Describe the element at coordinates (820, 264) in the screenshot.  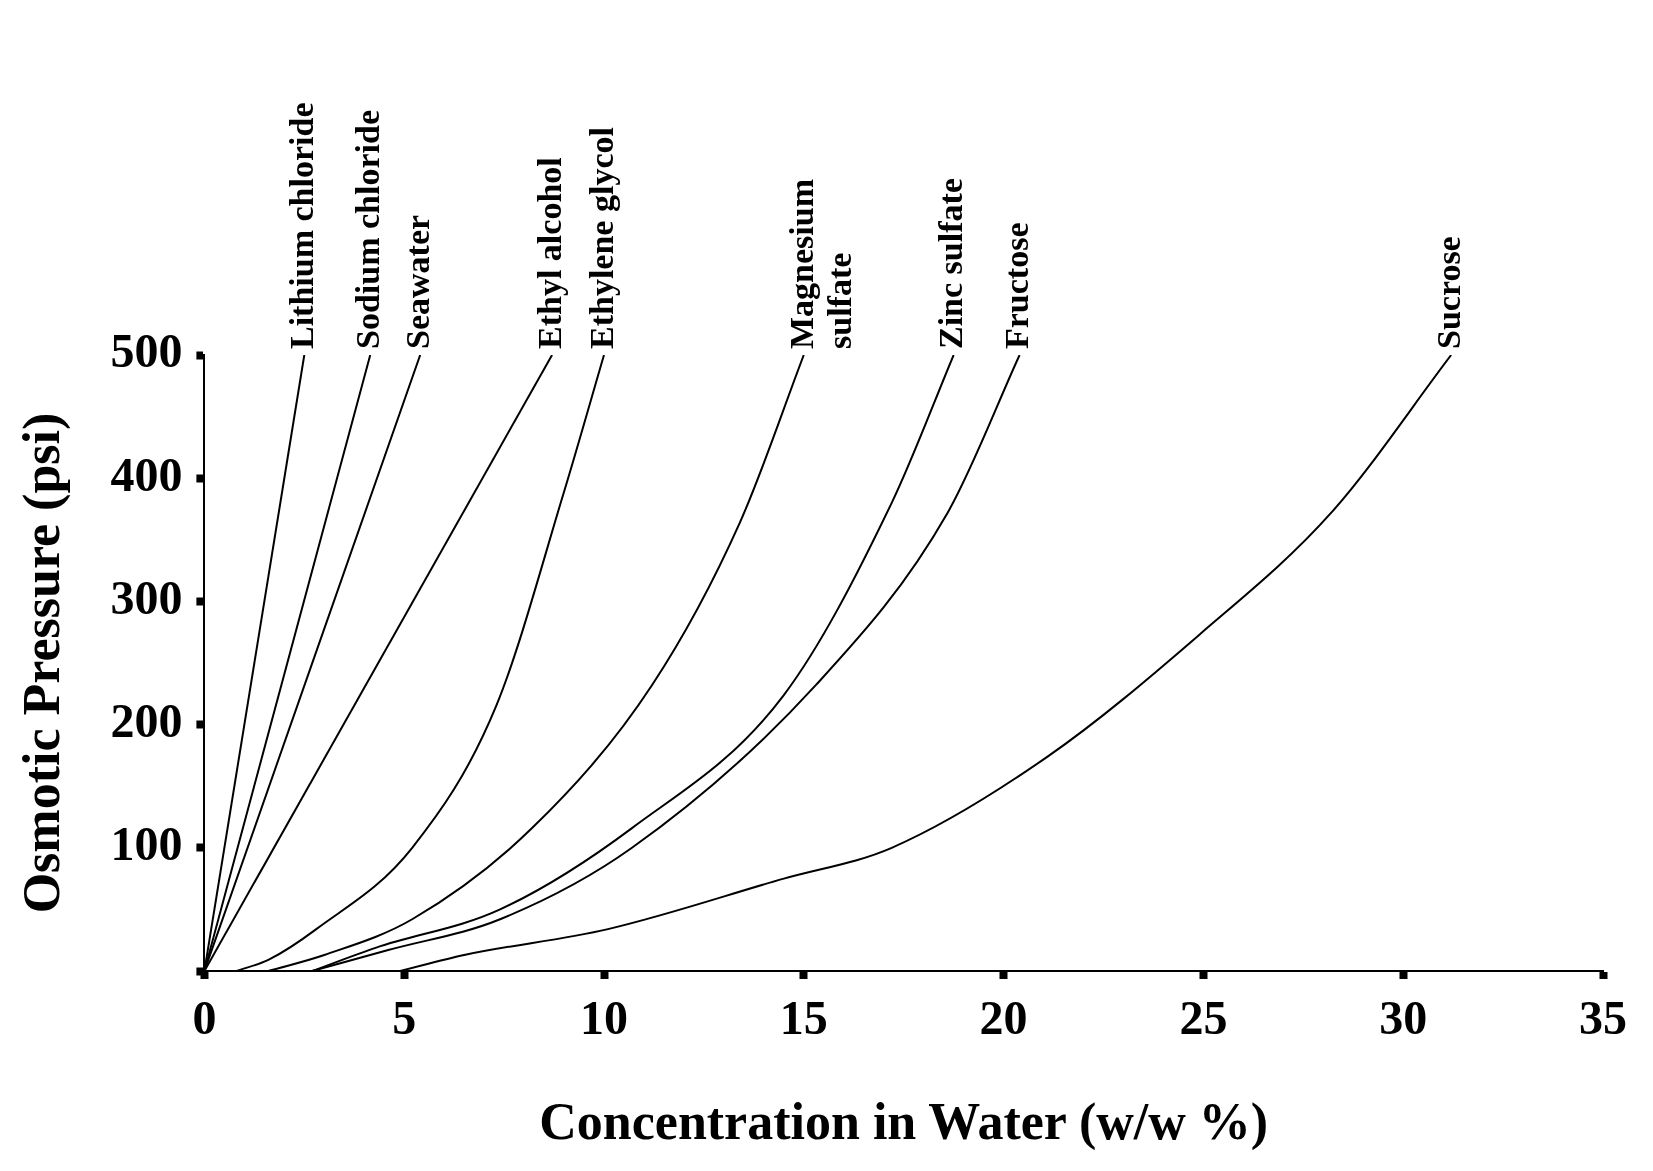
I see `text: Magnesium sulfate` at that location.